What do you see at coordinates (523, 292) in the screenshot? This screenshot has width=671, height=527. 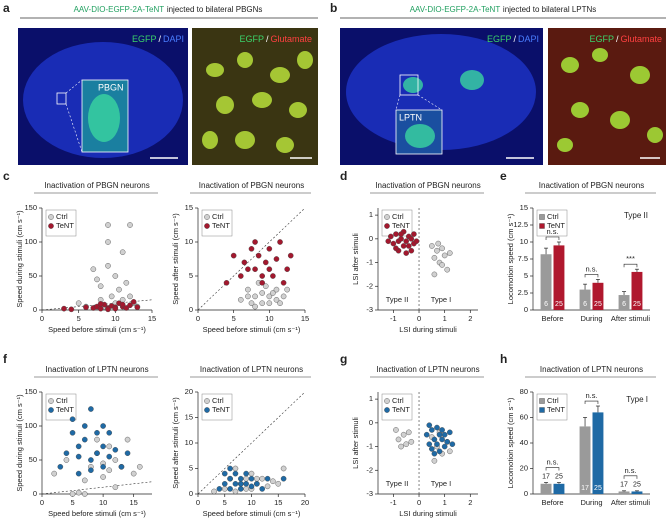 I see `y-tick-label: 2.5` at bounding box center [523, 292].